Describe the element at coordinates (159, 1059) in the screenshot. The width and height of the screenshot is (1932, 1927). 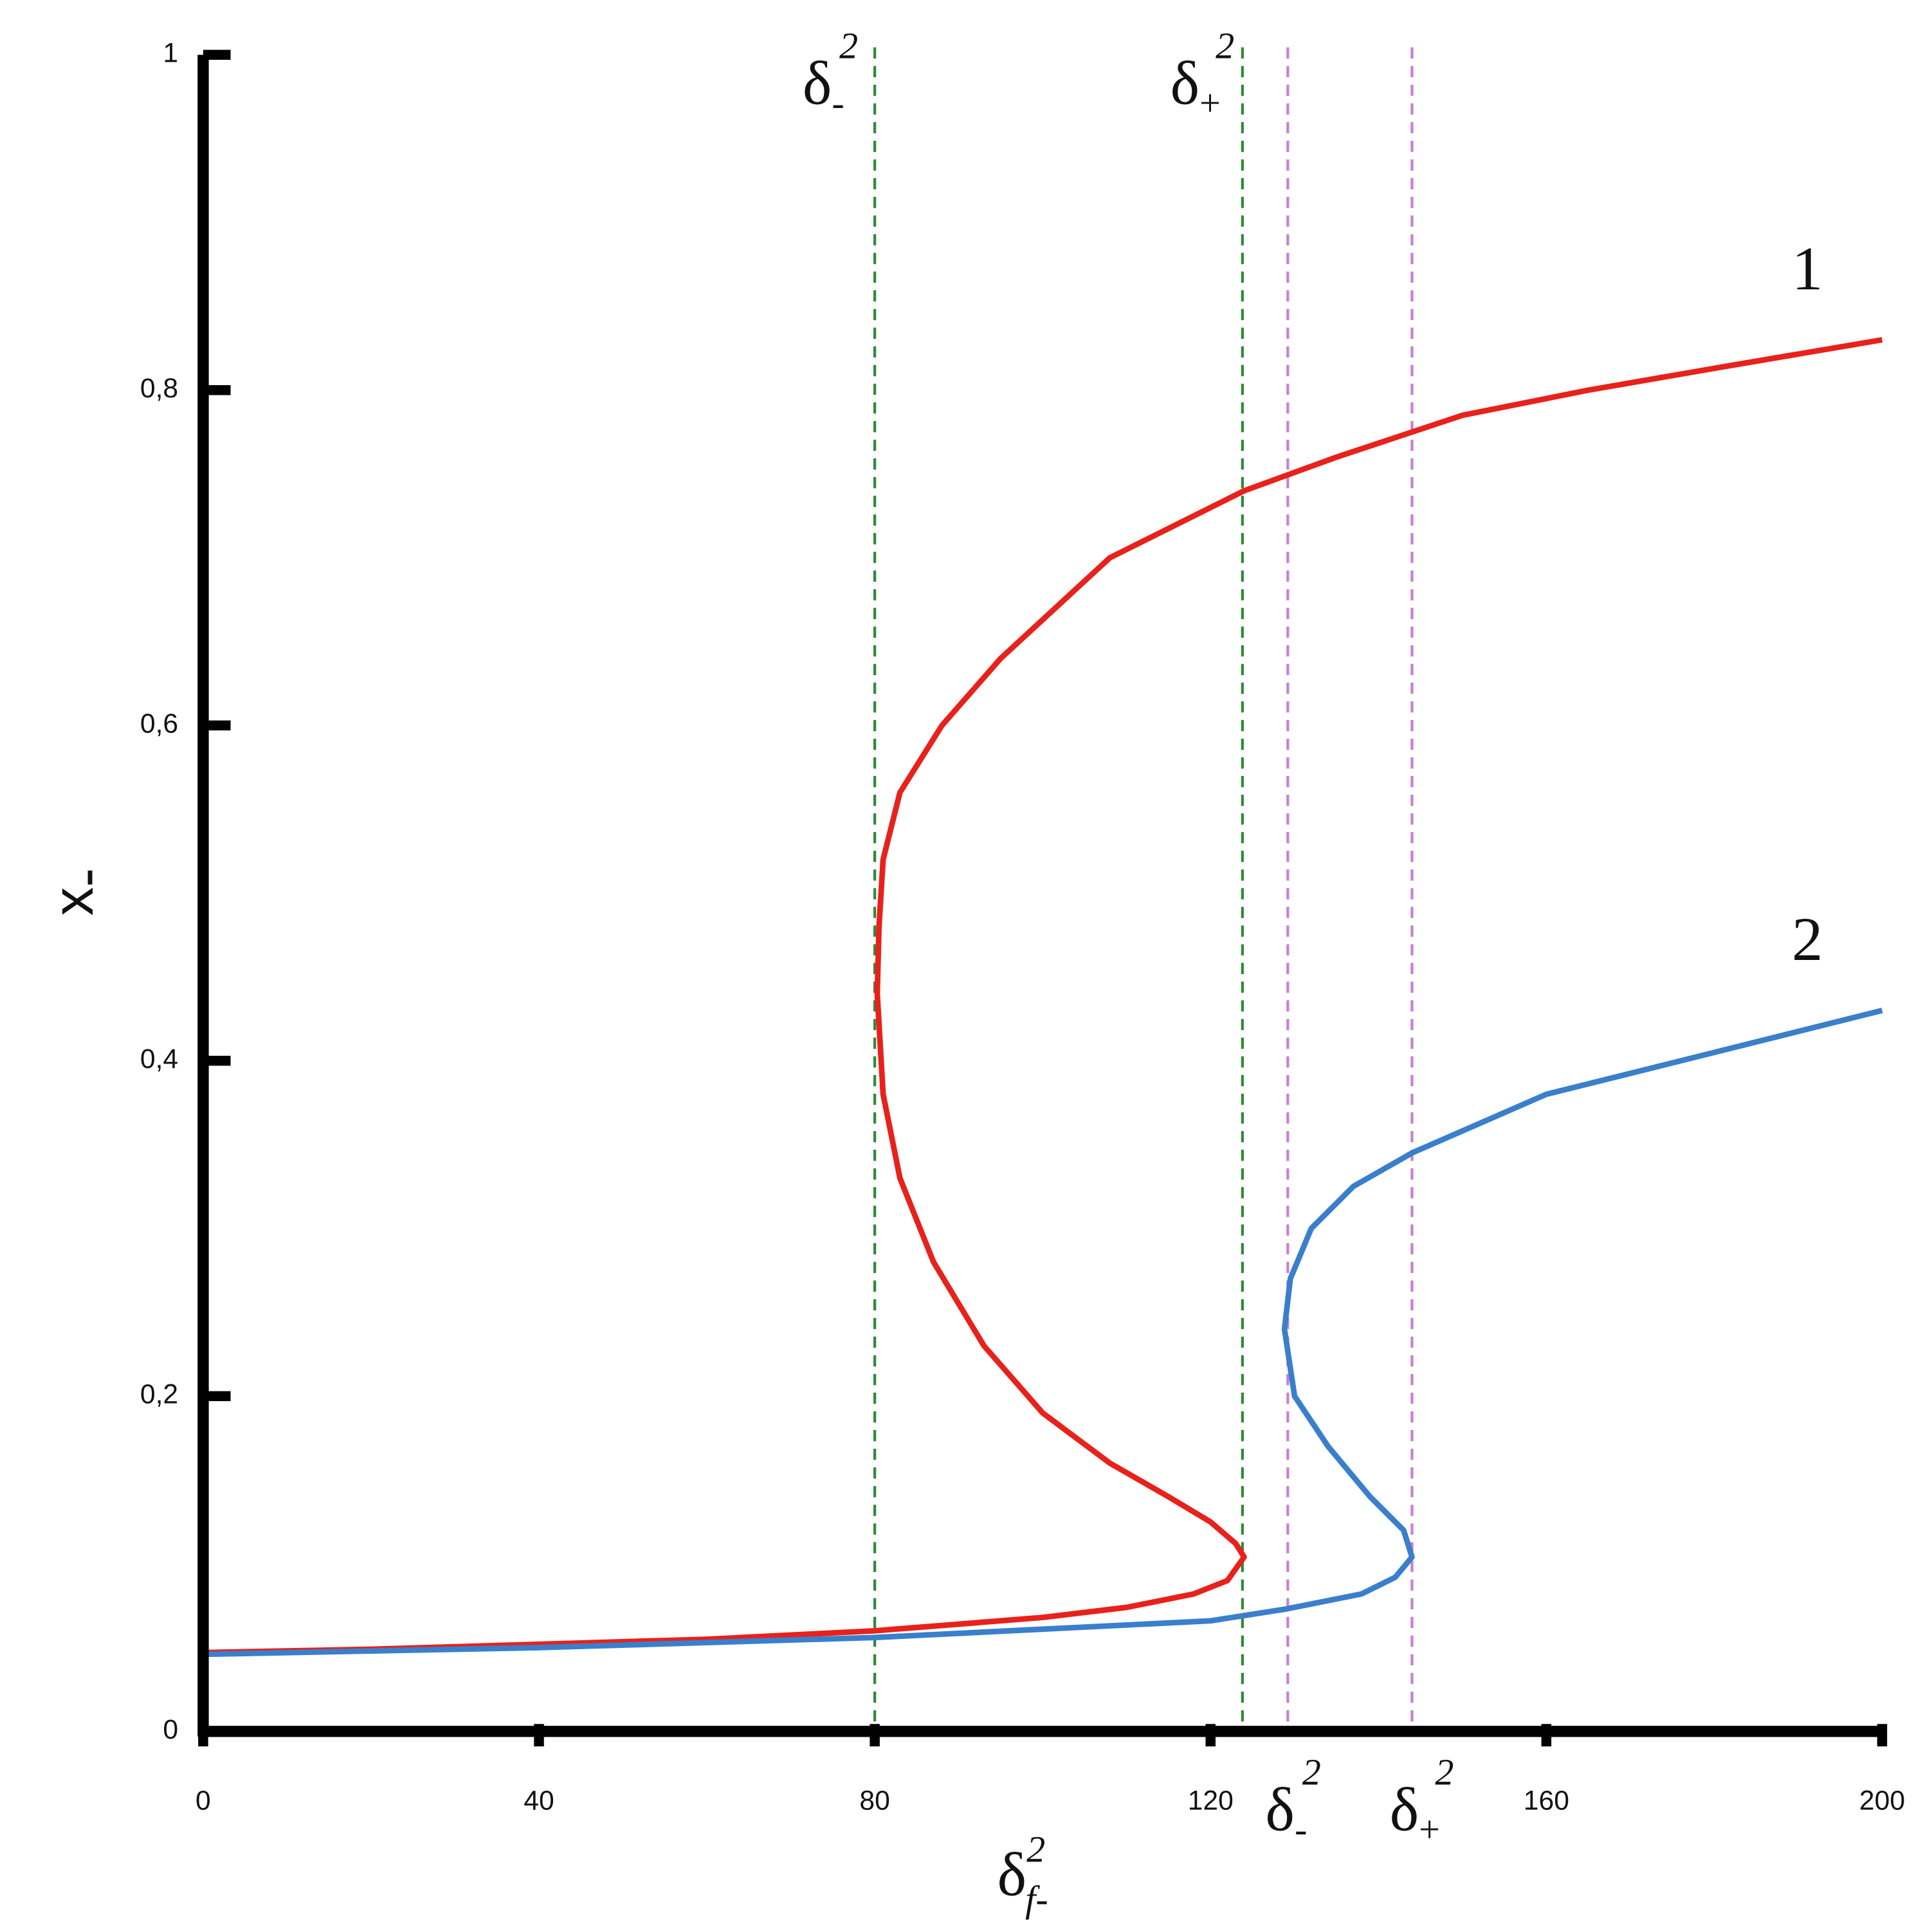
I see `y-tick-label: 0,4` at that location.